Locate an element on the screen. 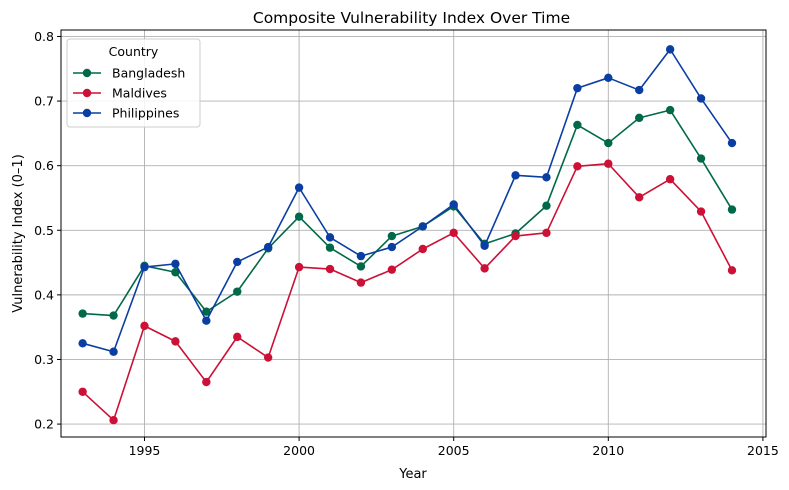  y-tick-label: 0.7 is located at coordinates (44, 101).